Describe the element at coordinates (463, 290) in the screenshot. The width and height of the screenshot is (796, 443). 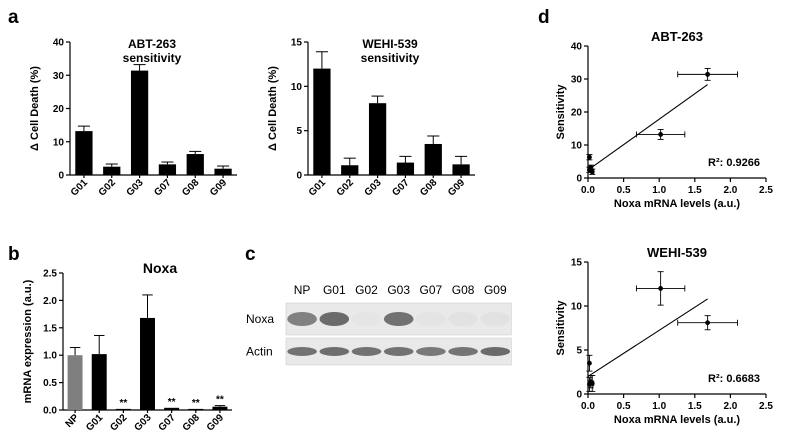
I see `lane-label: G08` at that location.